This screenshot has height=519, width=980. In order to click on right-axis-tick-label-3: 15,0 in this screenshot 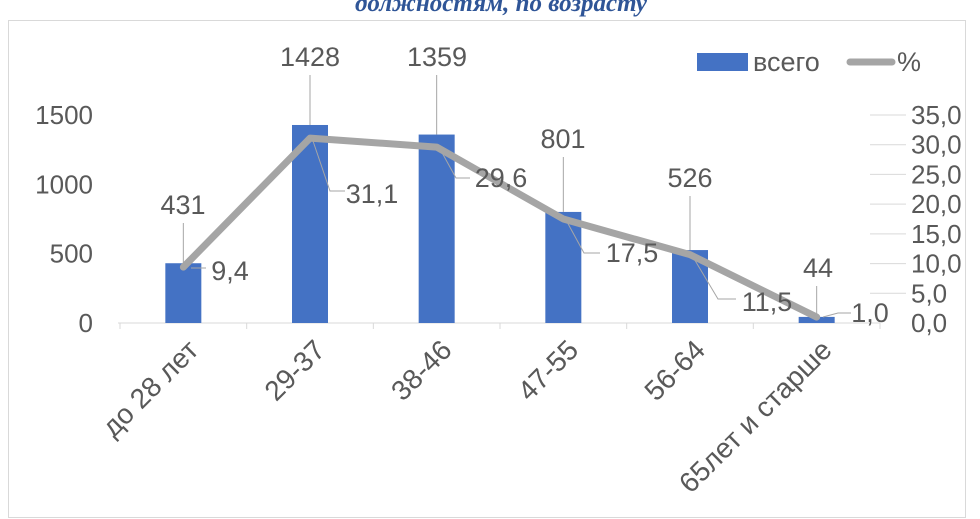, I will do `click(936, 234)`.